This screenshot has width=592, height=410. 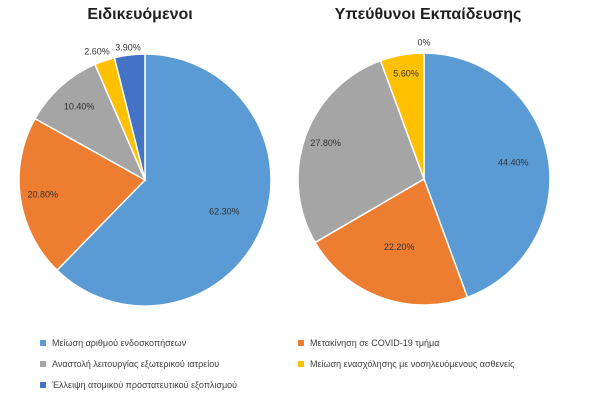 I want to click on pie2-data-label-1: 44.40%, so click(x=513, y=162).